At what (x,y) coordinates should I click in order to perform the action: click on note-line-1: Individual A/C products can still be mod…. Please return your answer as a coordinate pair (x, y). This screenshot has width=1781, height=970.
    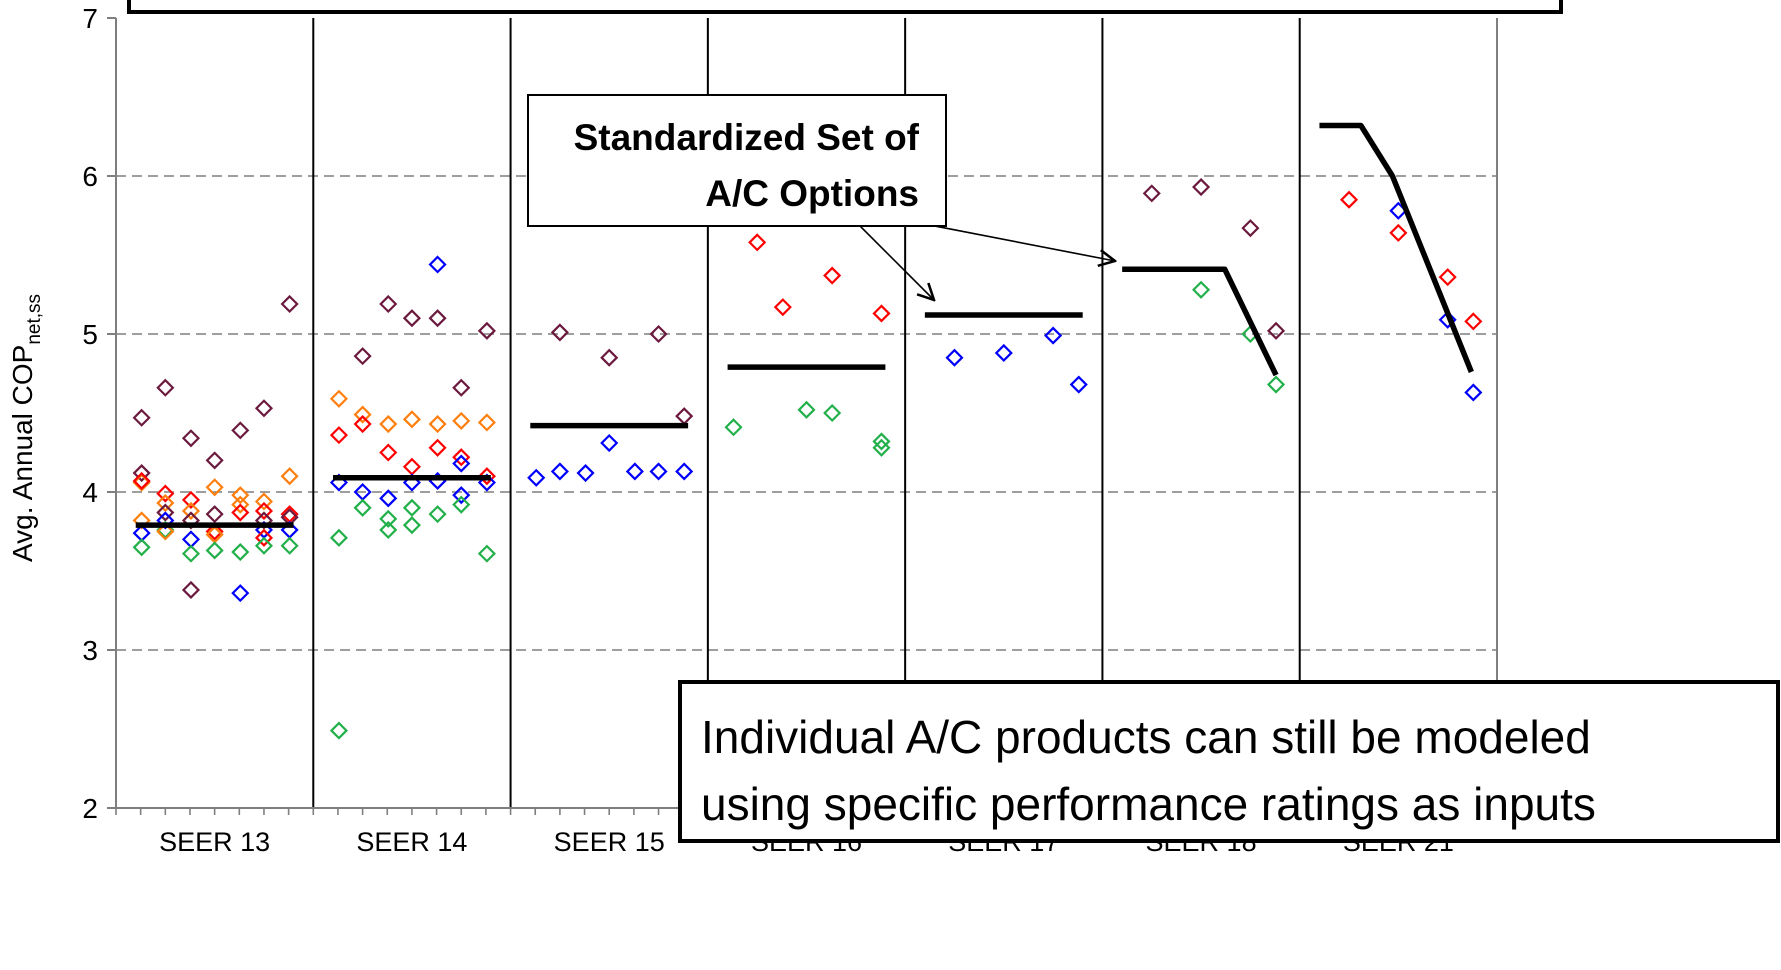
    Looking at the image, I should click on (1146, 737).